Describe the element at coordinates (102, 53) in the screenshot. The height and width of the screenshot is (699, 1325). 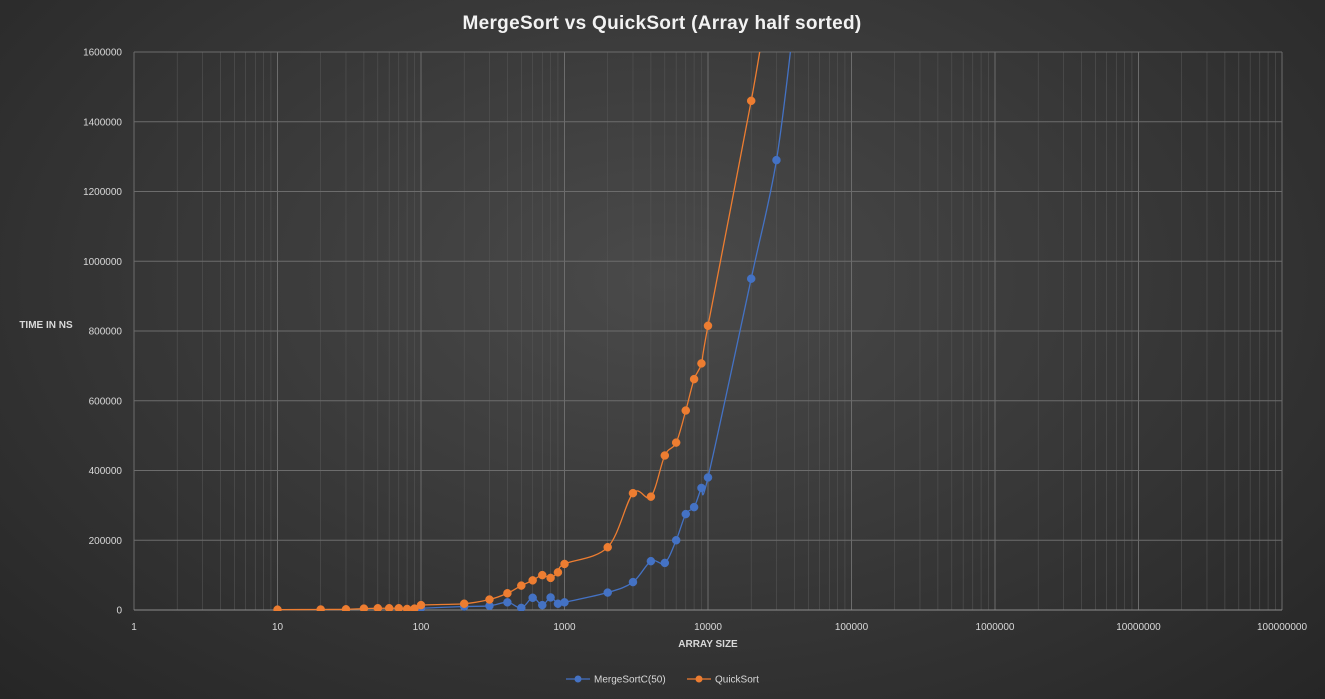
I see `y-tick-label: 1600000` at that location.